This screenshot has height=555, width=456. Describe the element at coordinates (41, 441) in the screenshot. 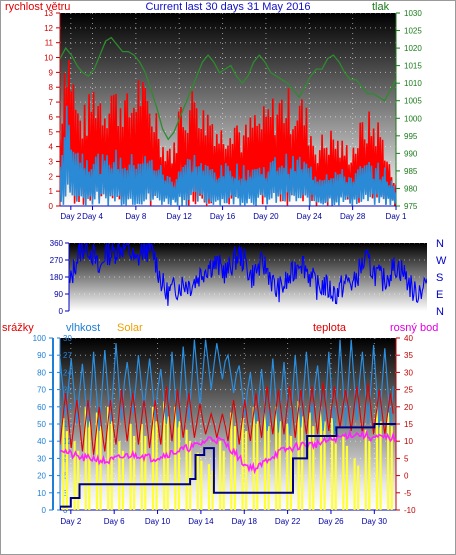

I see `tick-label: 40` at that location.